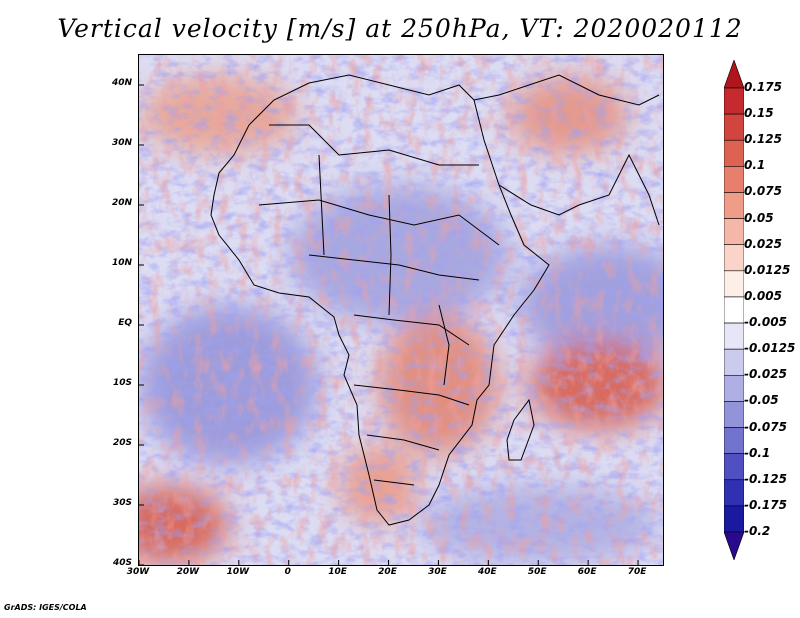  What do you see at coordinates (387, 572) in the screenshot?
I see `lon-tick-label: 20E` at bounding box center [387, 572].